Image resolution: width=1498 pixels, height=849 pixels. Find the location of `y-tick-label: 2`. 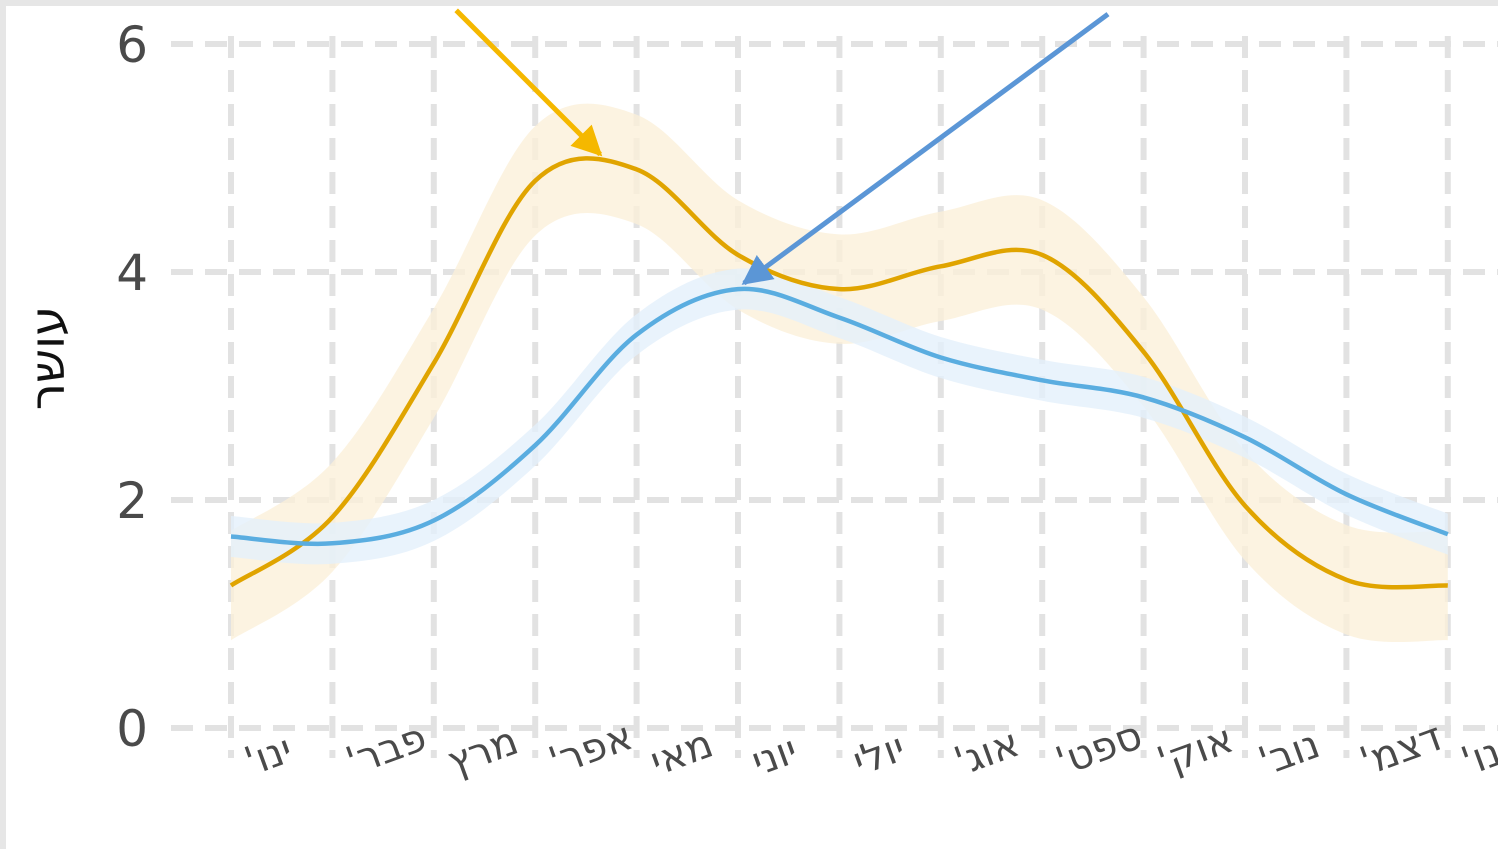

y-tick-label: 2 is located at coordinates (132, 501).